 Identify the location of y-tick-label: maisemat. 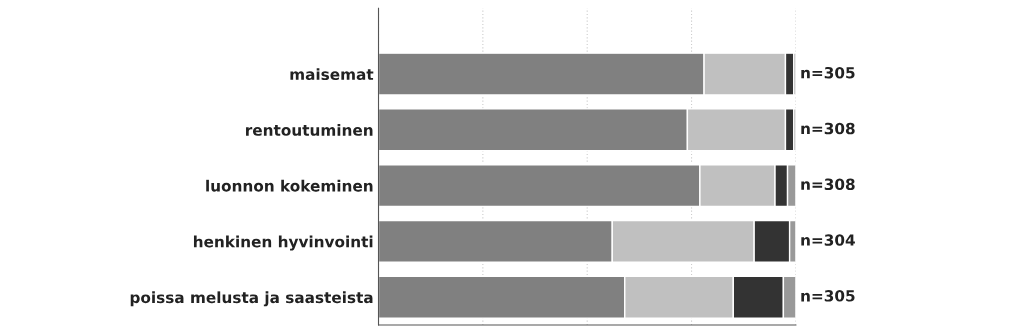
(332, 74).